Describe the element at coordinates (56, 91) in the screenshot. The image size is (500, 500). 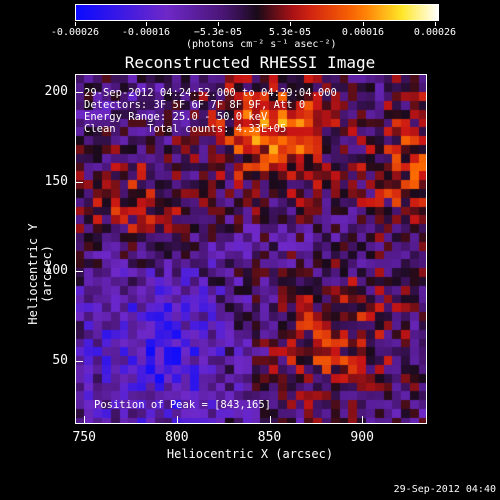
I see `y-tick-label: 200` at that location.